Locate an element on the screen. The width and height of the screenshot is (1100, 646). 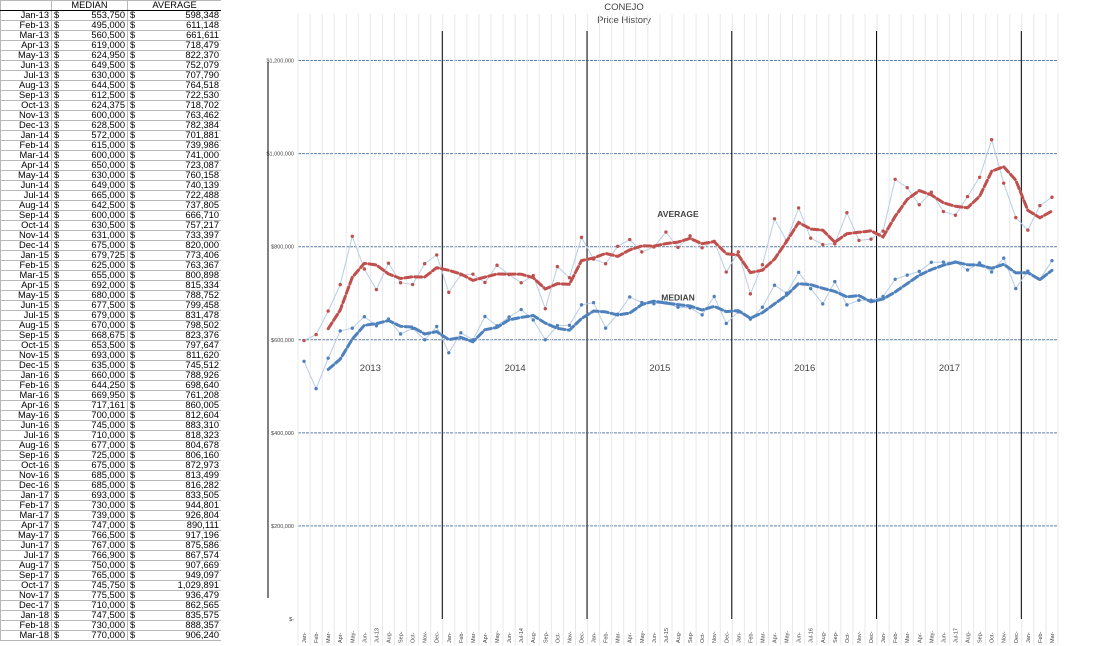
average-value: 890,111 is located at coordinates (179, 525).